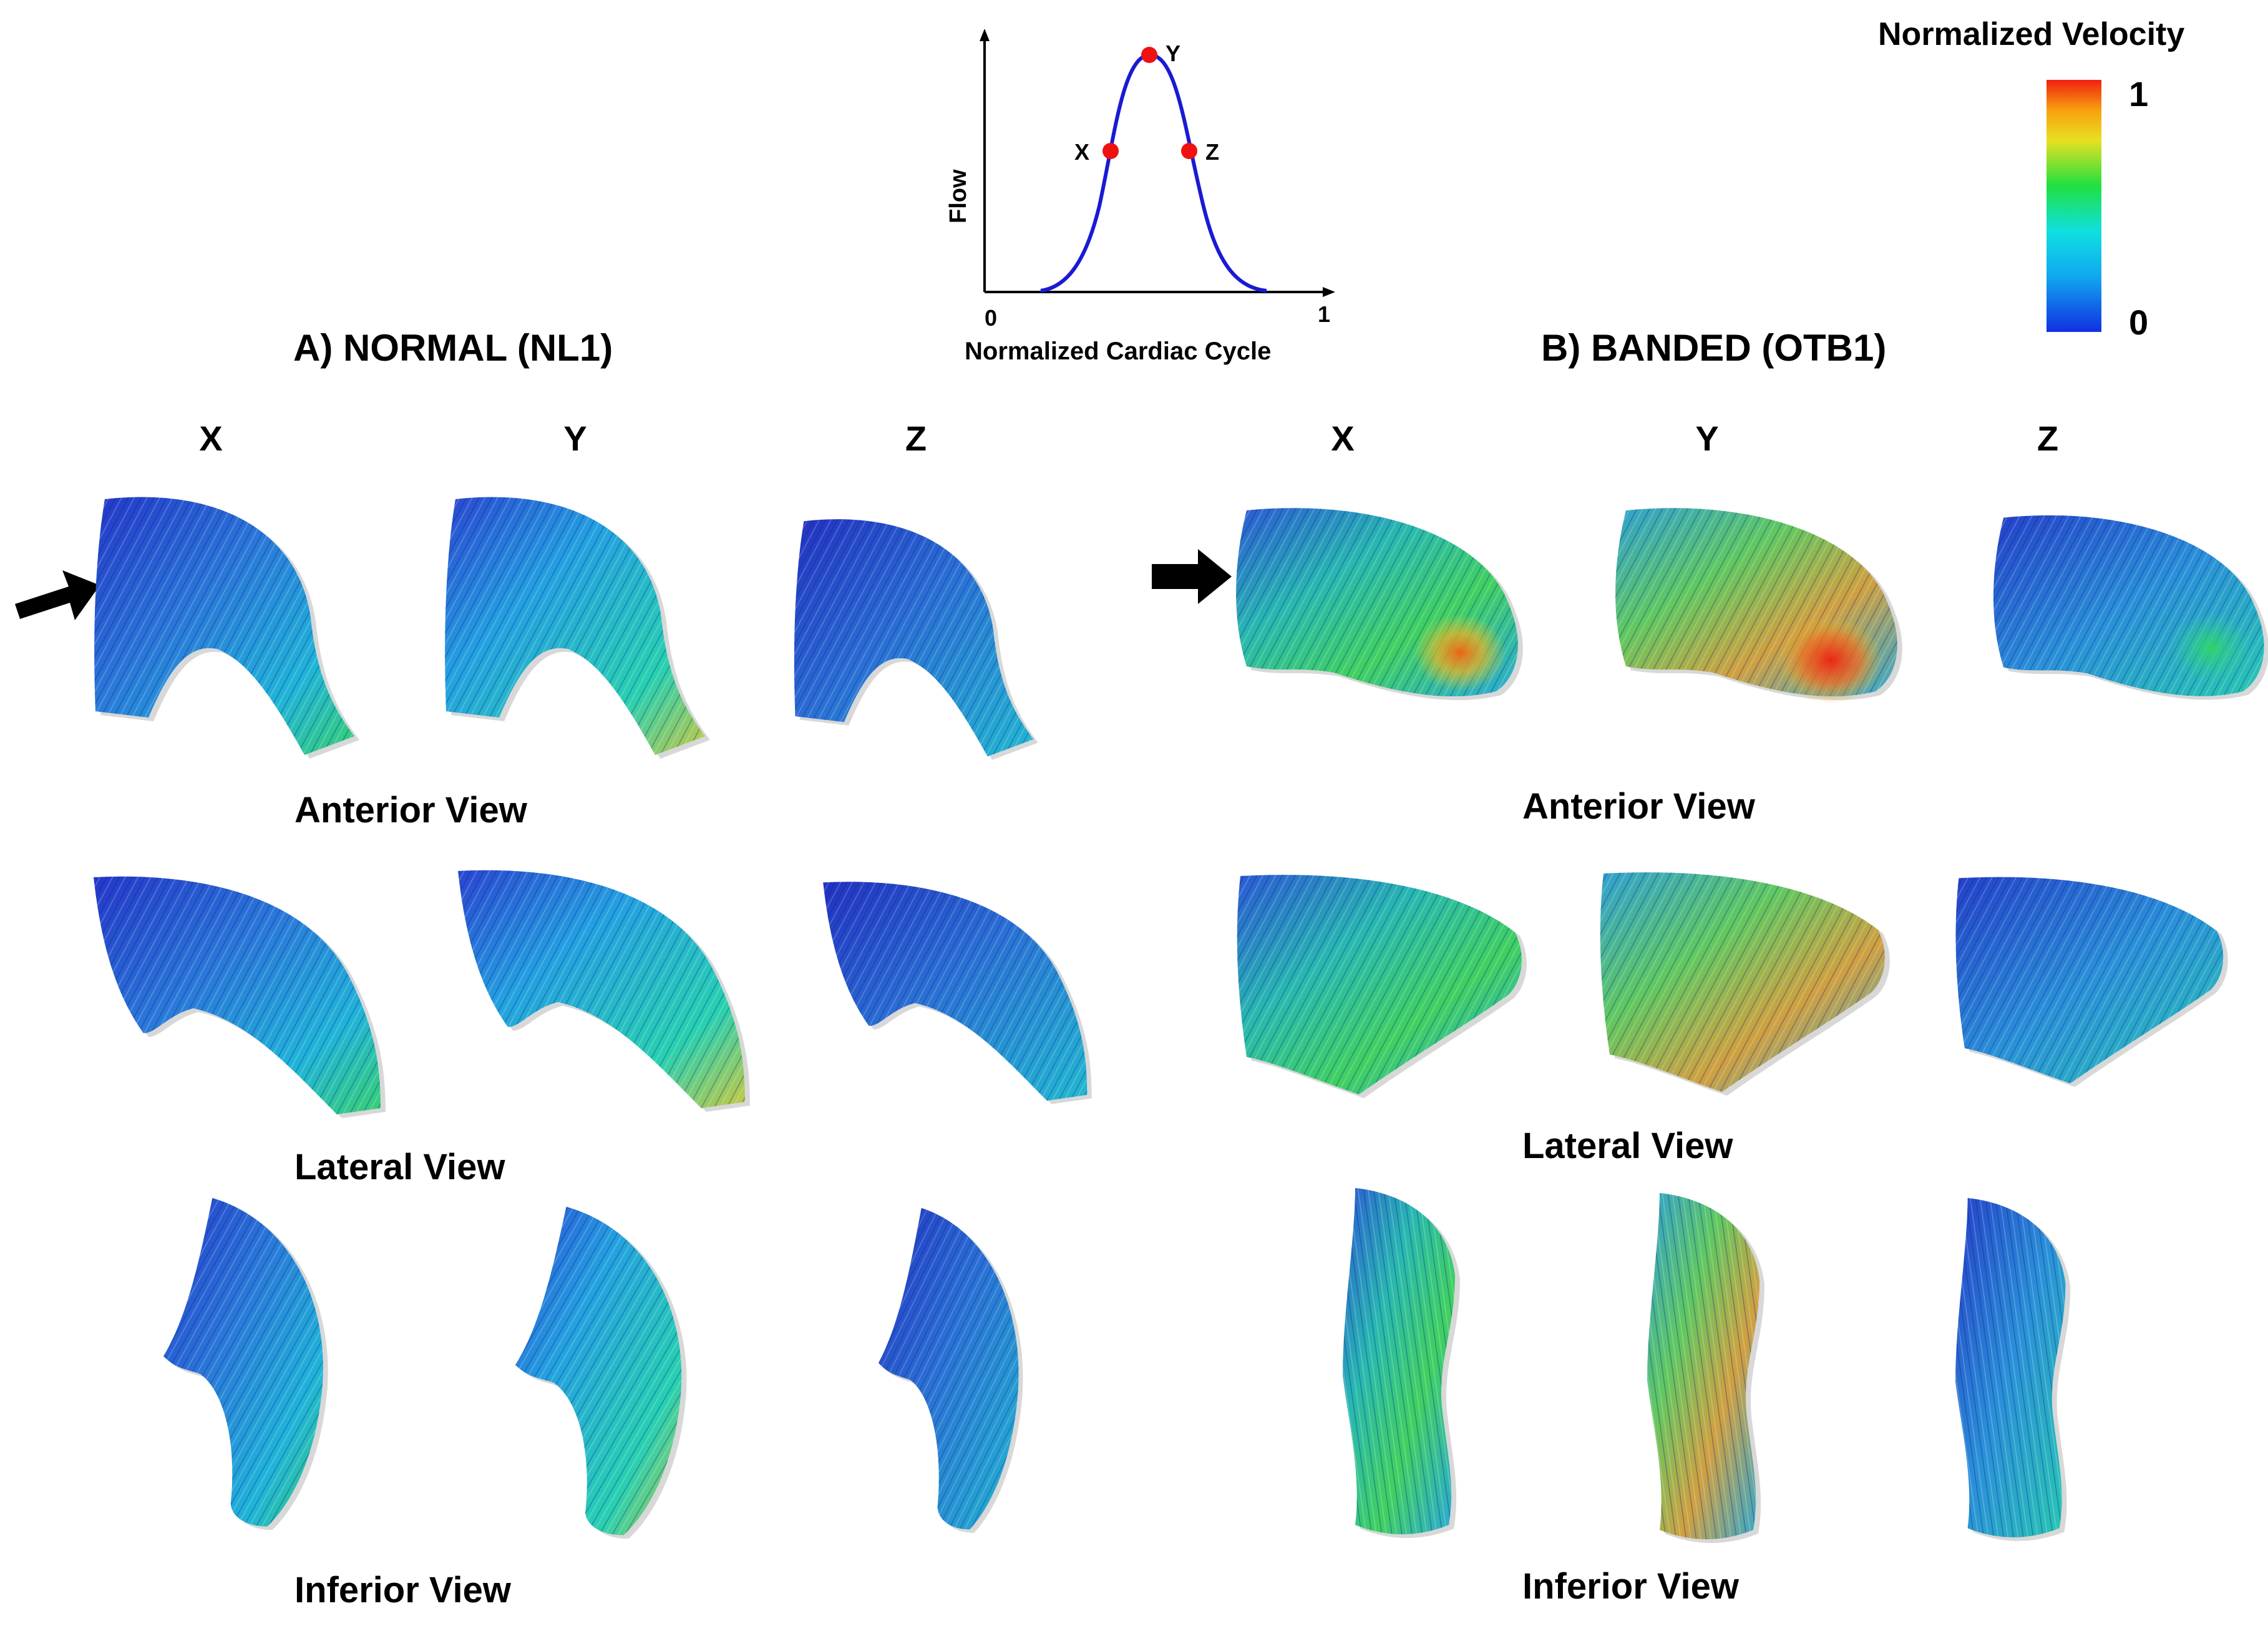  Describe the element at coordinates (604, 991) in the screenshot. I see `normal-lateral-y-streamlines` at that location.